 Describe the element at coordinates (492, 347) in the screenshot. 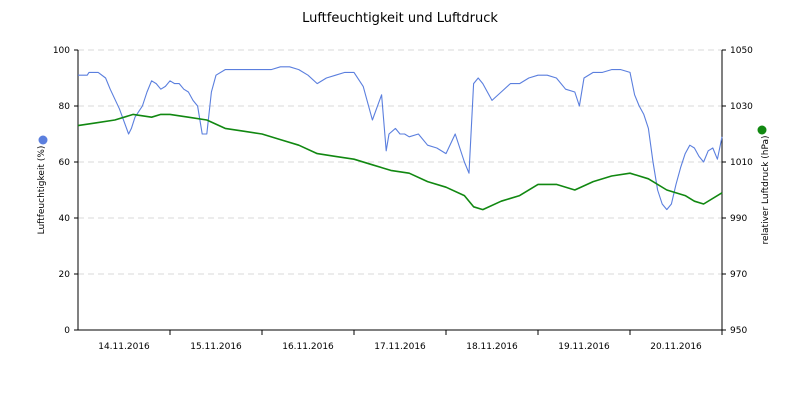

I see `x-day-label: 18.11.2016` at that location.